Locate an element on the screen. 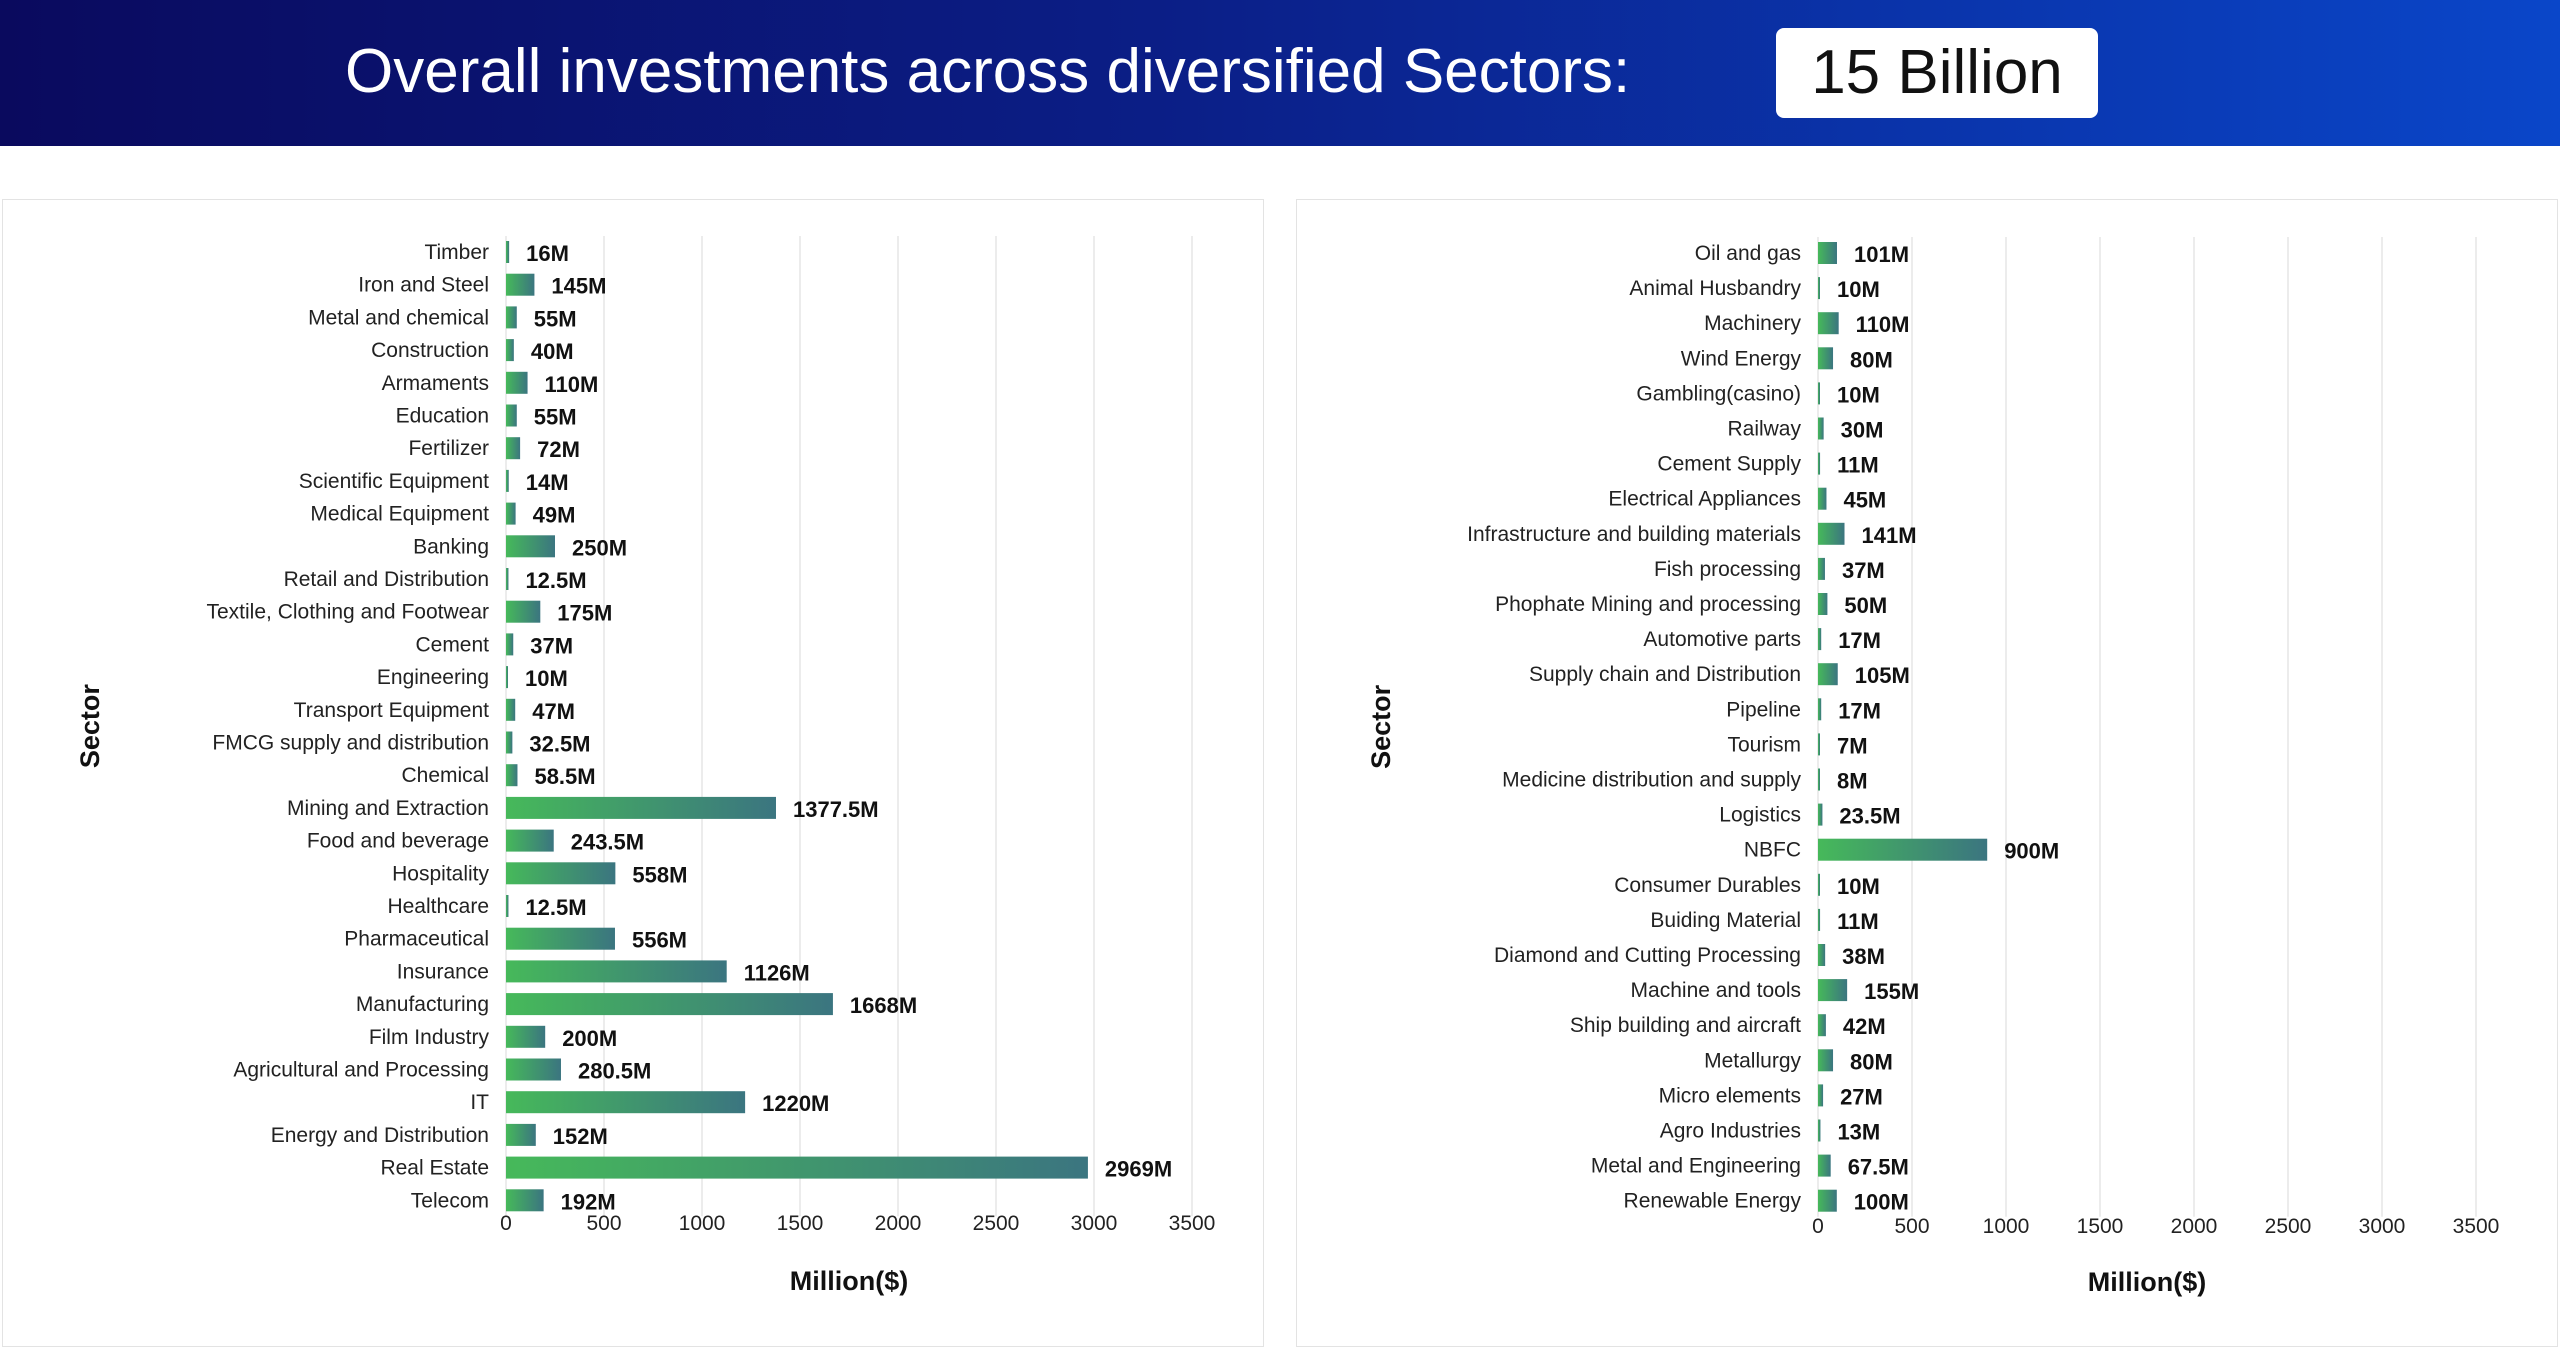 The width and height of the screenshot is (2560, 1349). x-tick-label: 0 is located at coordinates (1818, 1226).